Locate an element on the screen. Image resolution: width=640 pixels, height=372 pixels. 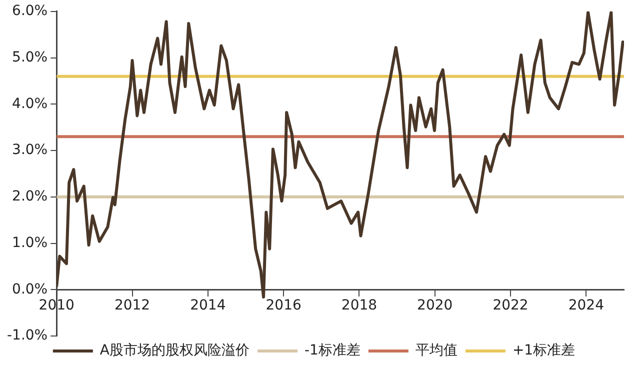
x-tick-label: 2022 is located at coordinates (510, 306).